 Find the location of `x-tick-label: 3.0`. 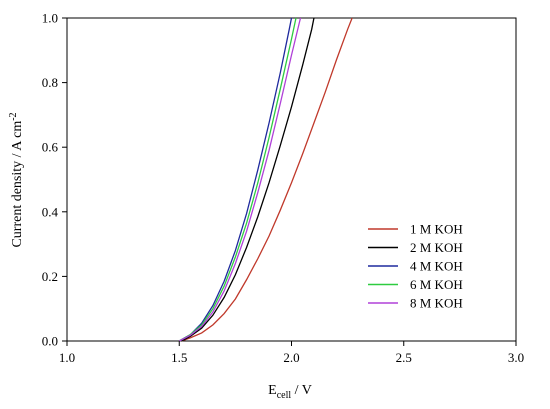

x-tick-label: 3.0 is located at coordinates (516, 357).